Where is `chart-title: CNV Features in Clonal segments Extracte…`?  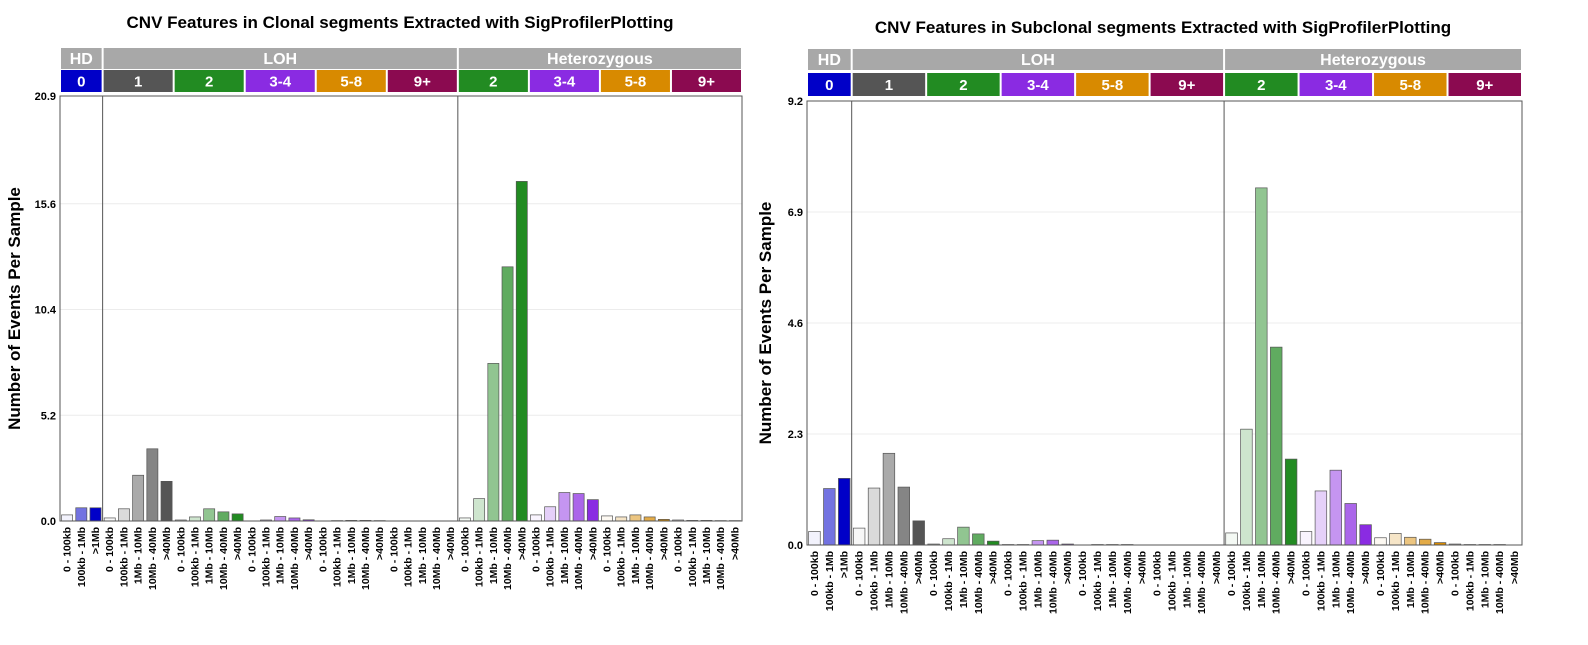 chart-title: CNV Features in Clonal segments Extracte… is located at coordinates (400, 22).